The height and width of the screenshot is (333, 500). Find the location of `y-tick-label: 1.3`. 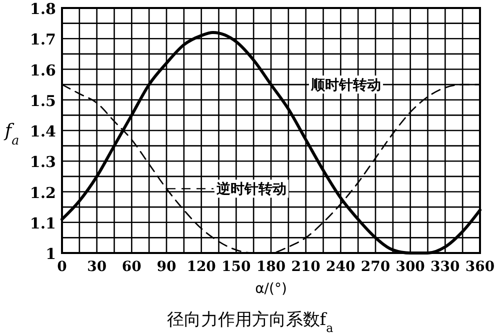

y-tick-label: 1.3 is located at coordinates (43, 162).